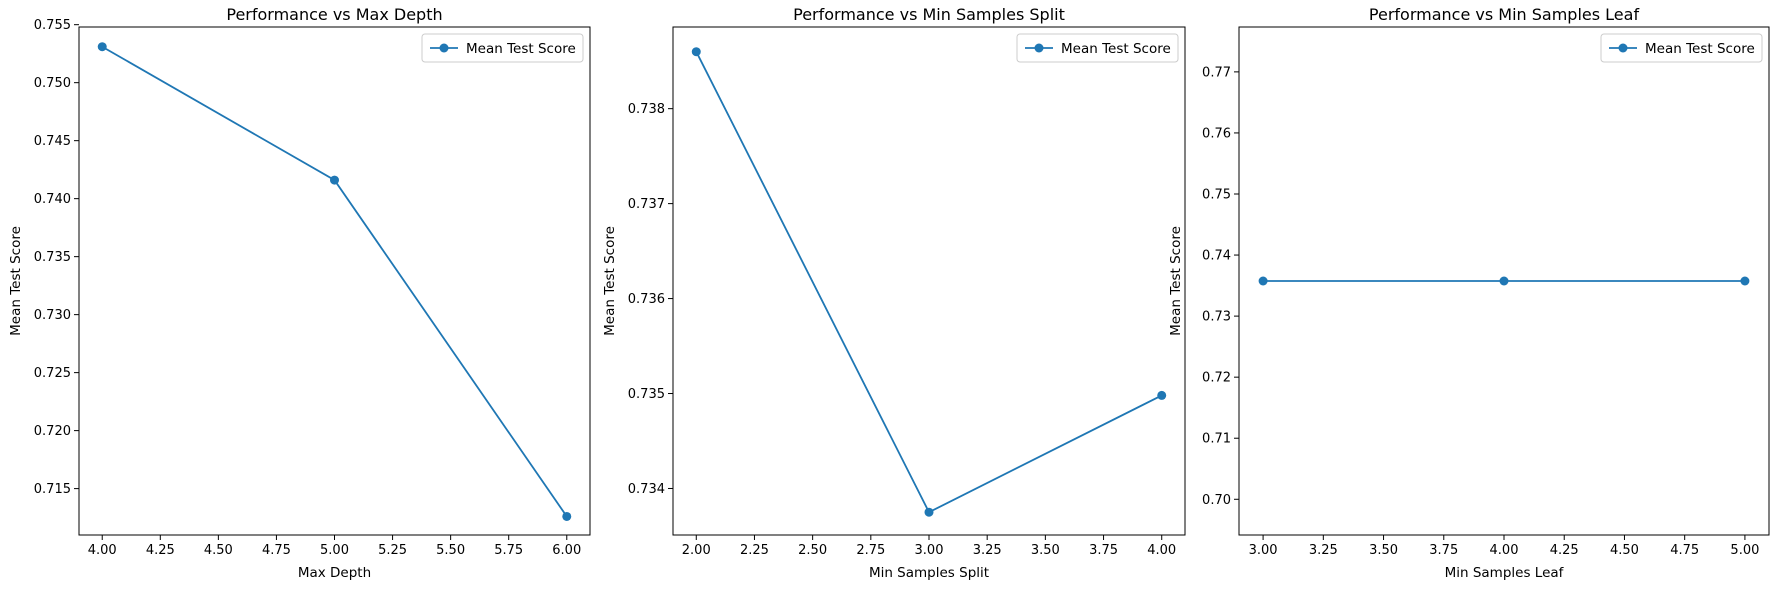  I want to click on x-tick-label: 2.75, so click(870, 550).